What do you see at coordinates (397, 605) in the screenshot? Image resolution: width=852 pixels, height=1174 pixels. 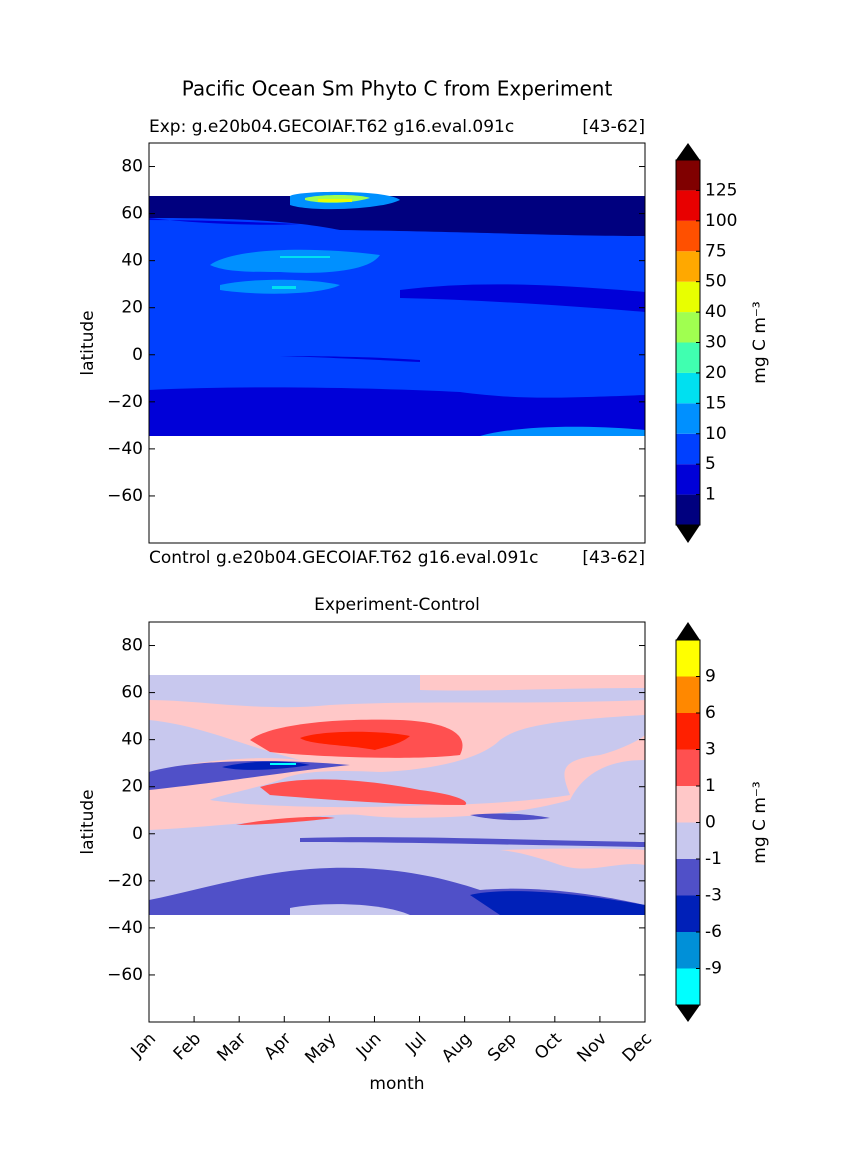 I see `subplot-title: Experiment-Control` at bounding box center [397, 605].